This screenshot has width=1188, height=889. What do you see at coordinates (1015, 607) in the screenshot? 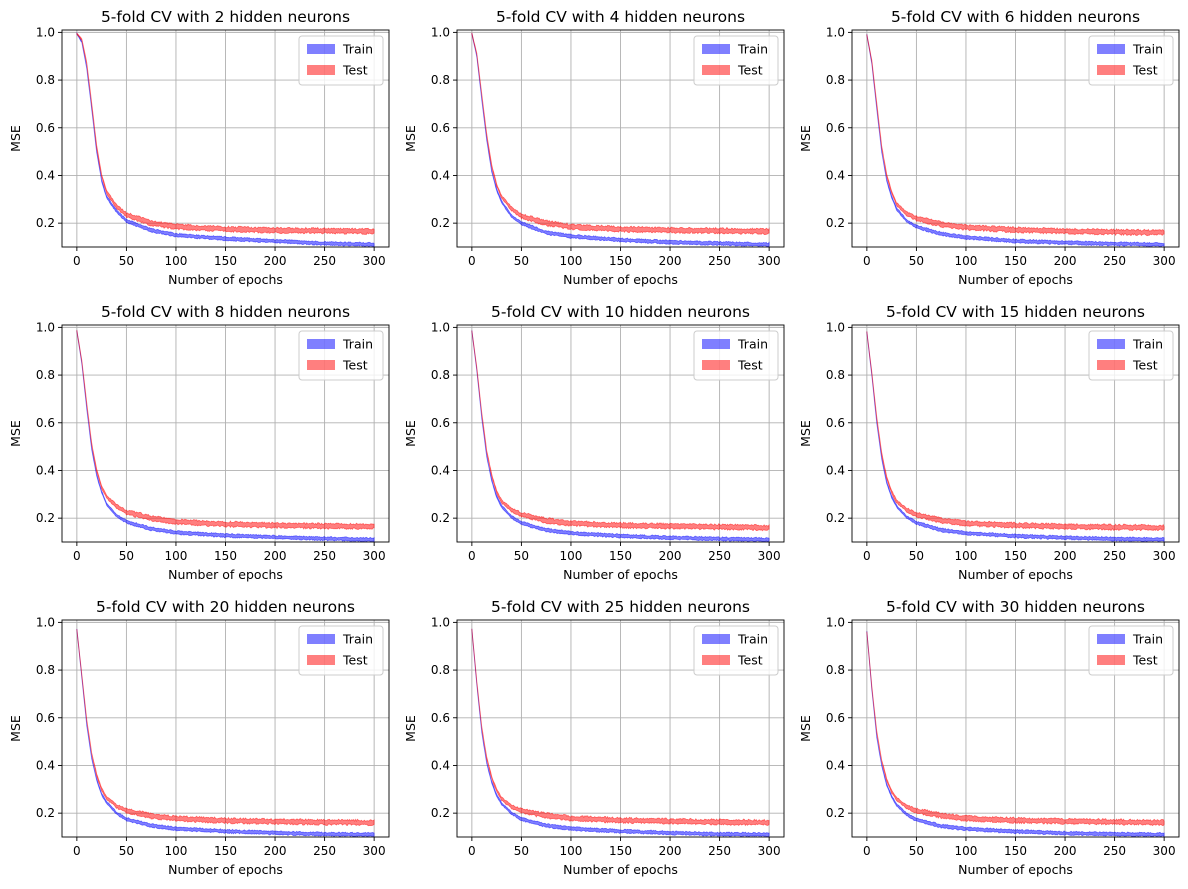
I see `chart-title: 5-fold CV with 30 hidden neurons` at bounding box center [1015, 607].